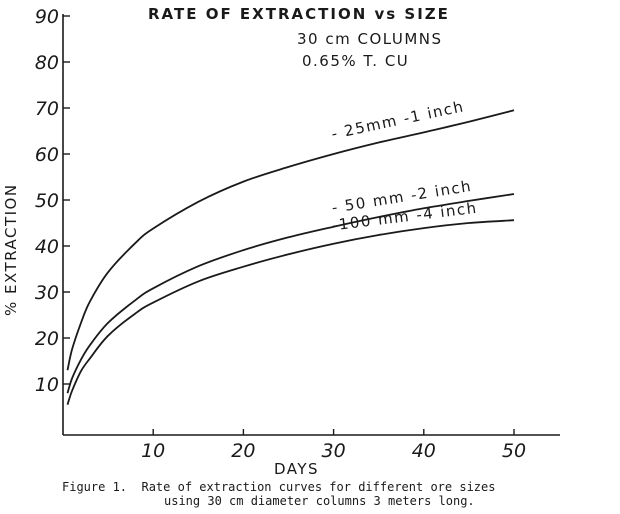 The height and width of the screenshot is (514, 620). What do you see at coordinates (299, 14) in the screenshot?
I see `chart-title: RATE OF EXTRACTION vs SIZE` at bounding box center [299, 14].